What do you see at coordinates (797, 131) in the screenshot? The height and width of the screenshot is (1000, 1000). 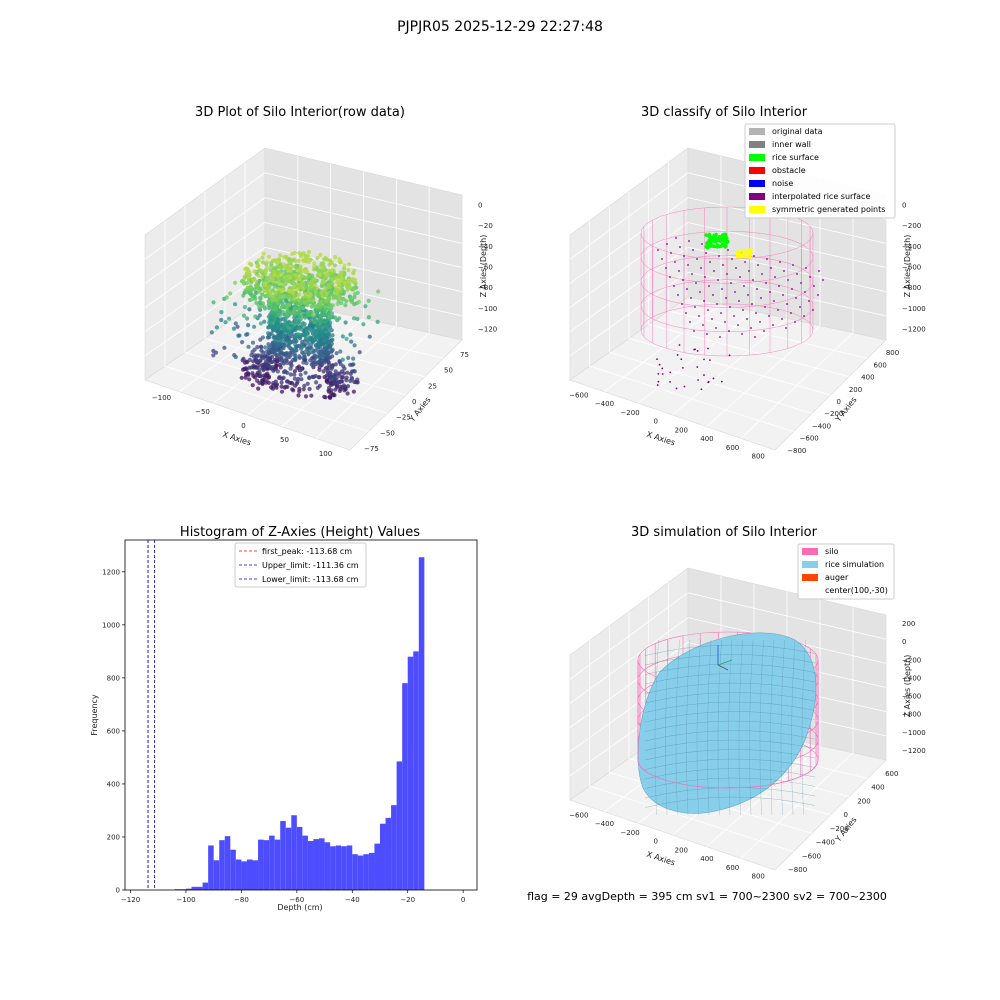 I see `legend-label: original data` at bounding box center [797, 131].